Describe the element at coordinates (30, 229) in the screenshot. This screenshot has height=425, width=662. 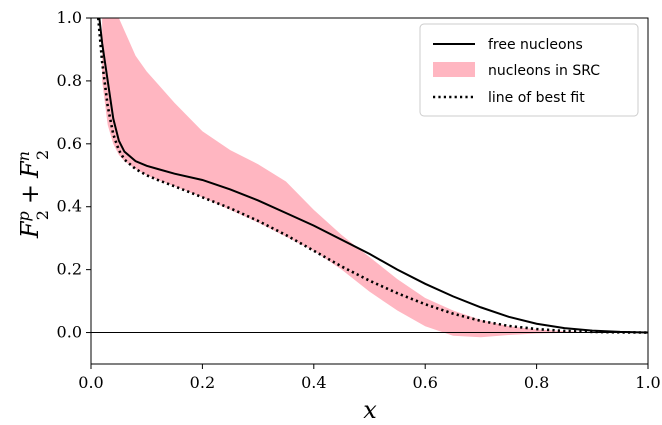
I see `y-label-f1: F` at that location.